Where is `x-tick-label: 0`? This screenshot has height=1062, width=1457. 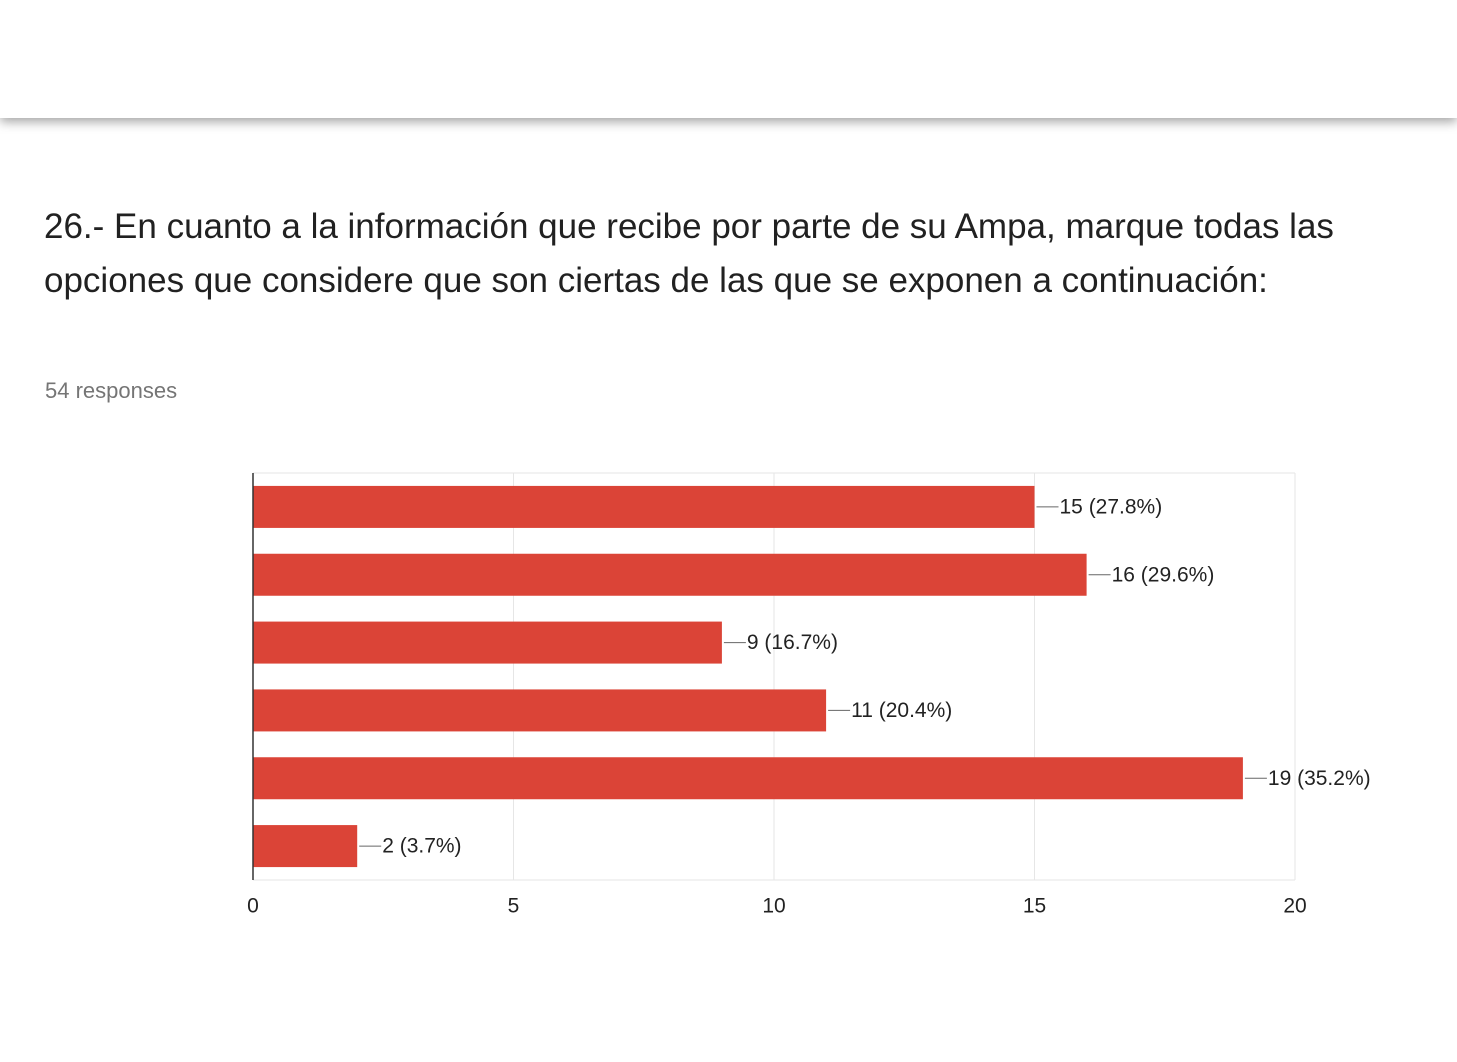
x-tick-label: 0 is located at coordinates (253, 906).